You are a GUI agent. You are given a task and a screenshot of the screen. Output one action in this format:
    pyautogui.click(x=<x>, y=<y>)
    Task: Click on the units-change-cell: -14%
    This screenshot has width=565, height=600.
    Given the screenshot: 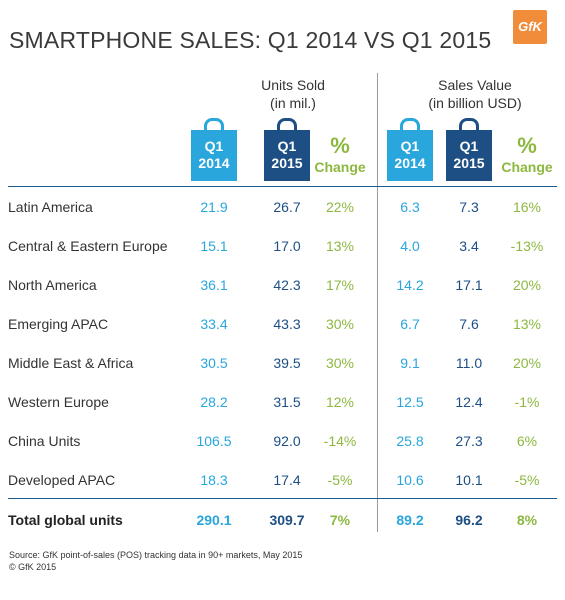 What is the action you would take?
    pyautogui.click(x=340, y=441)
    